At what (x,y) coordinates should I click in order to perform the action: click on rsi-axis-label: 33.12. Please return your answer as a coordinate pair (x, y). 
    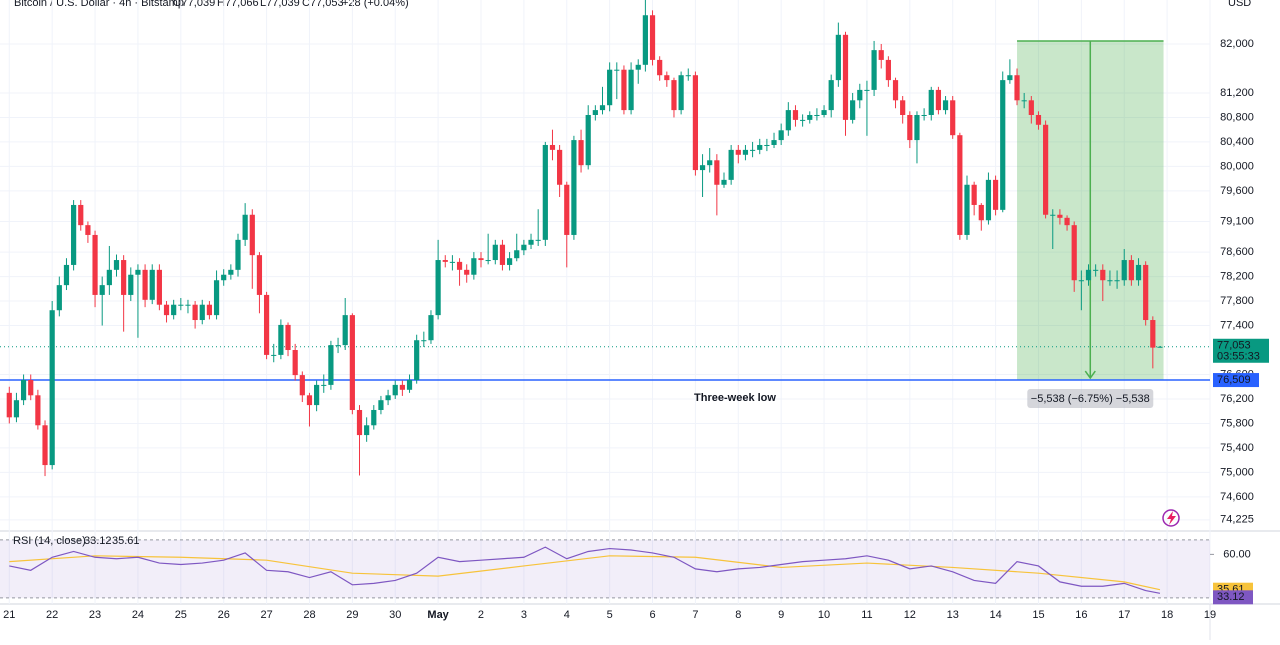
    Looking at the image, I should click on (1231, 597).